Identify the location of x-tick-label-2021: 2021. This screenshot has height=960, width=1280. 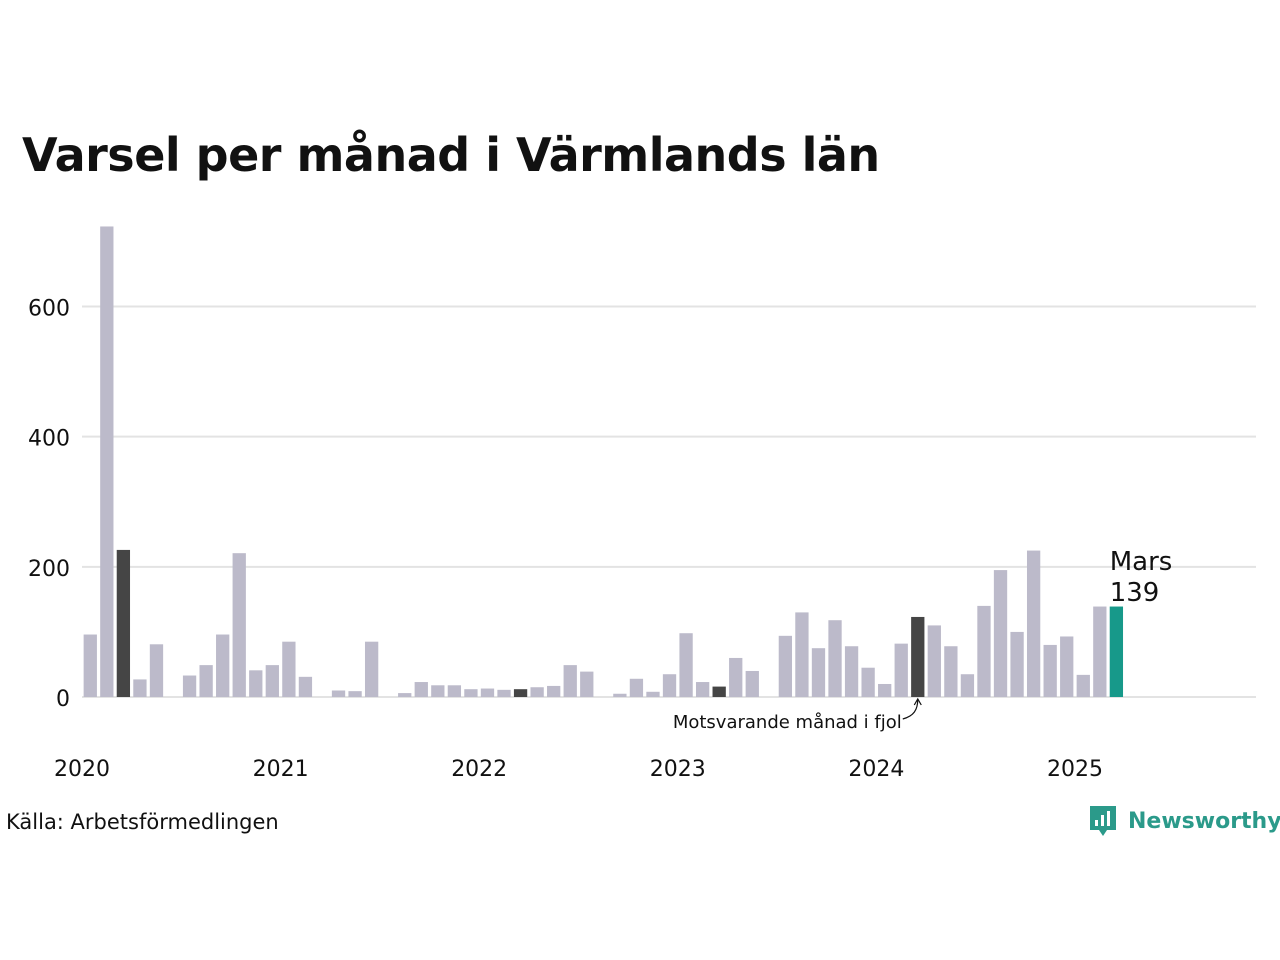
(281, 769).